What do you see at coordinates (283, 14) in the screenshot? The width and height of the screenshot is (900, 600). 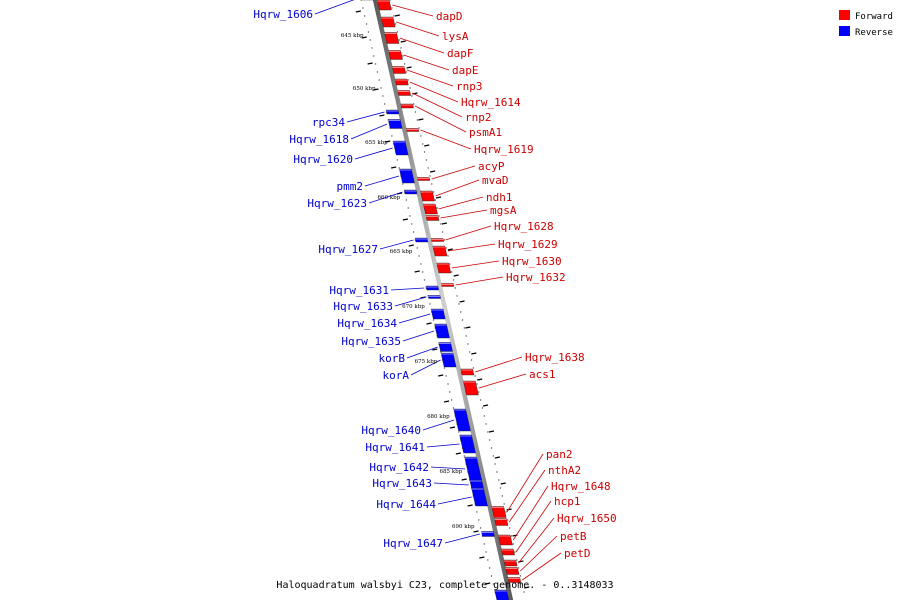 I see `reverse-gene-label: Hqrw_1606` at bounding box center [283, 14].